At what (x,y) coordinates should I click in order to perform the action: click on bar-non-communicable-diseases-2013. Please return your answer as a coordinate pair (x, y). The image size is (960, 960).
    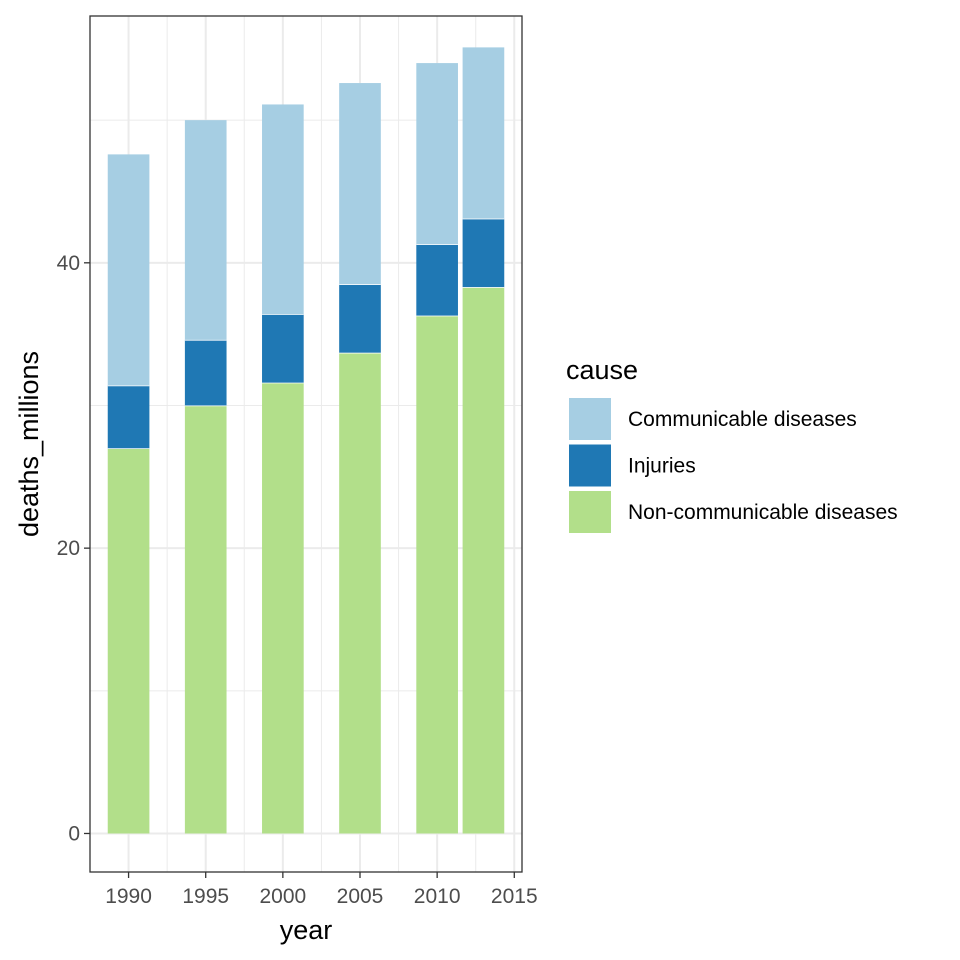
    Looking at the image, I should click on (483, 560).